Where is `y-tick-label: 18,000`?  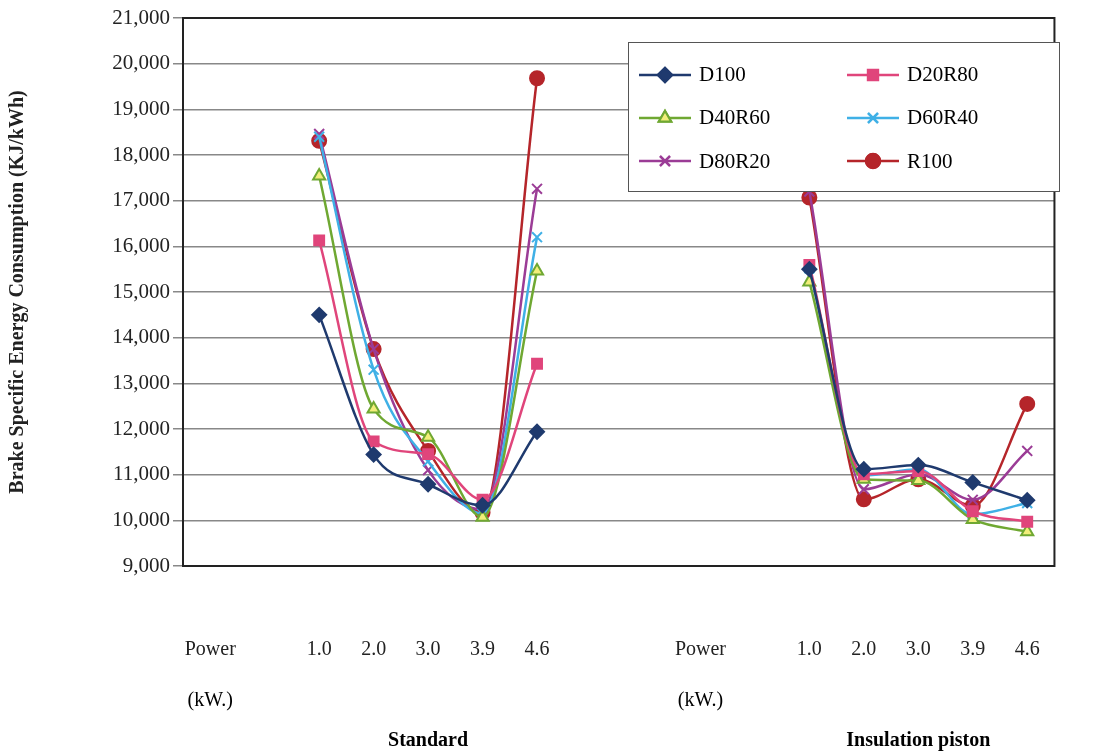 y-tick-label: 18,000 is located at coordinates (141, 153).